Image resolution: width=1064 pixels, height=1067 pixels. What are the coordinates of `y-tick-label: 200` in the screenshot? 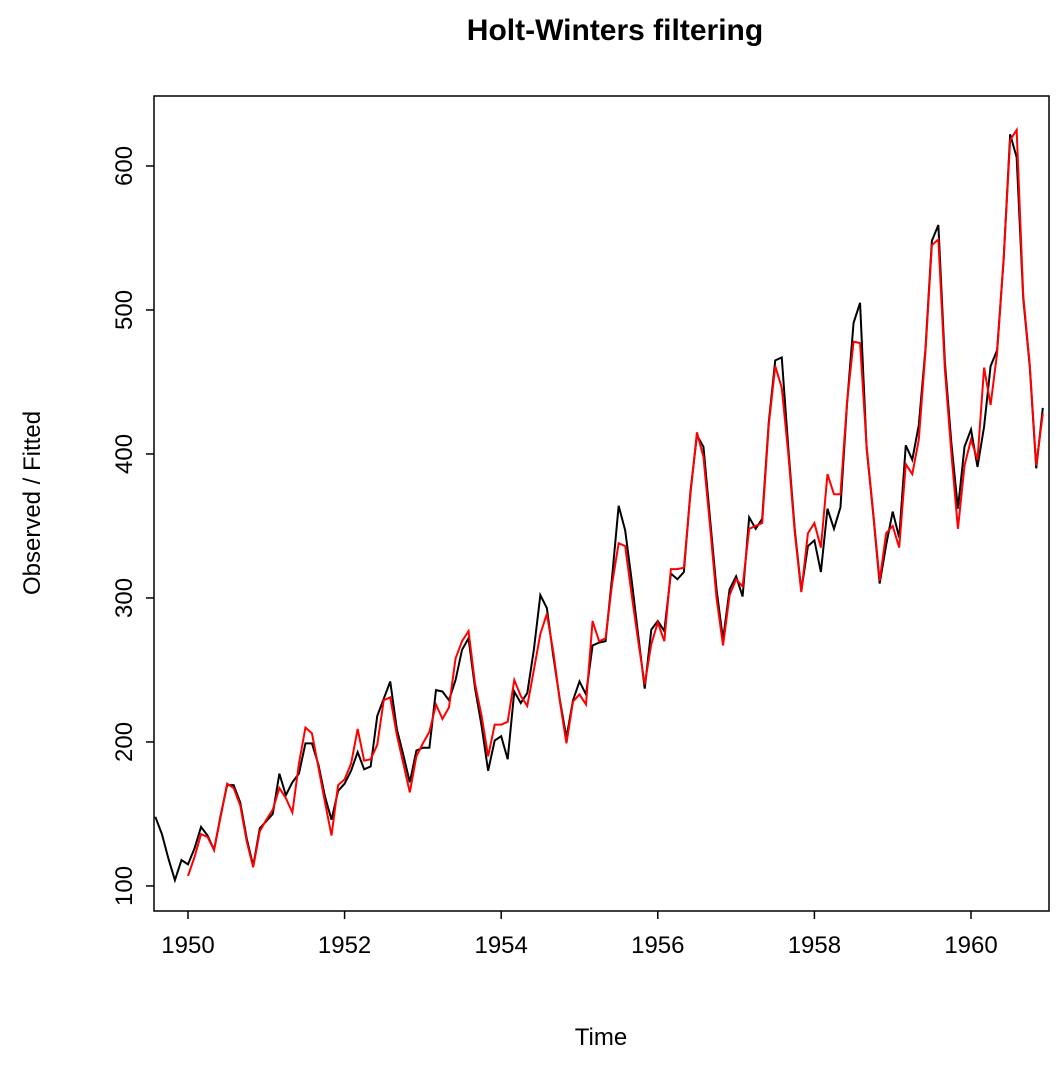 It's located at (124, 742).